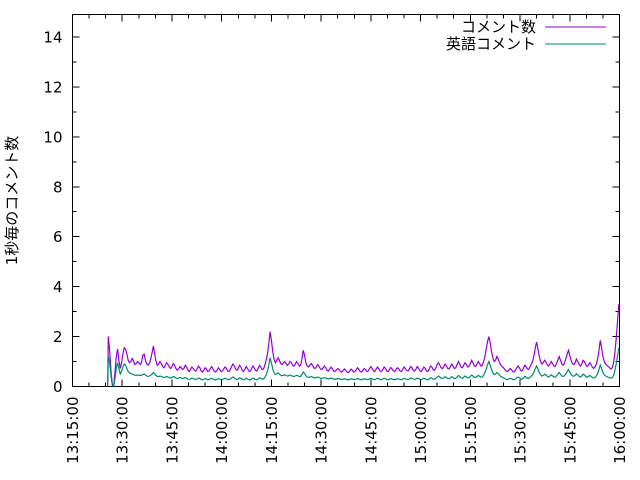  I want to click on x-tick-label: 15:00:00, so click(421, 430).